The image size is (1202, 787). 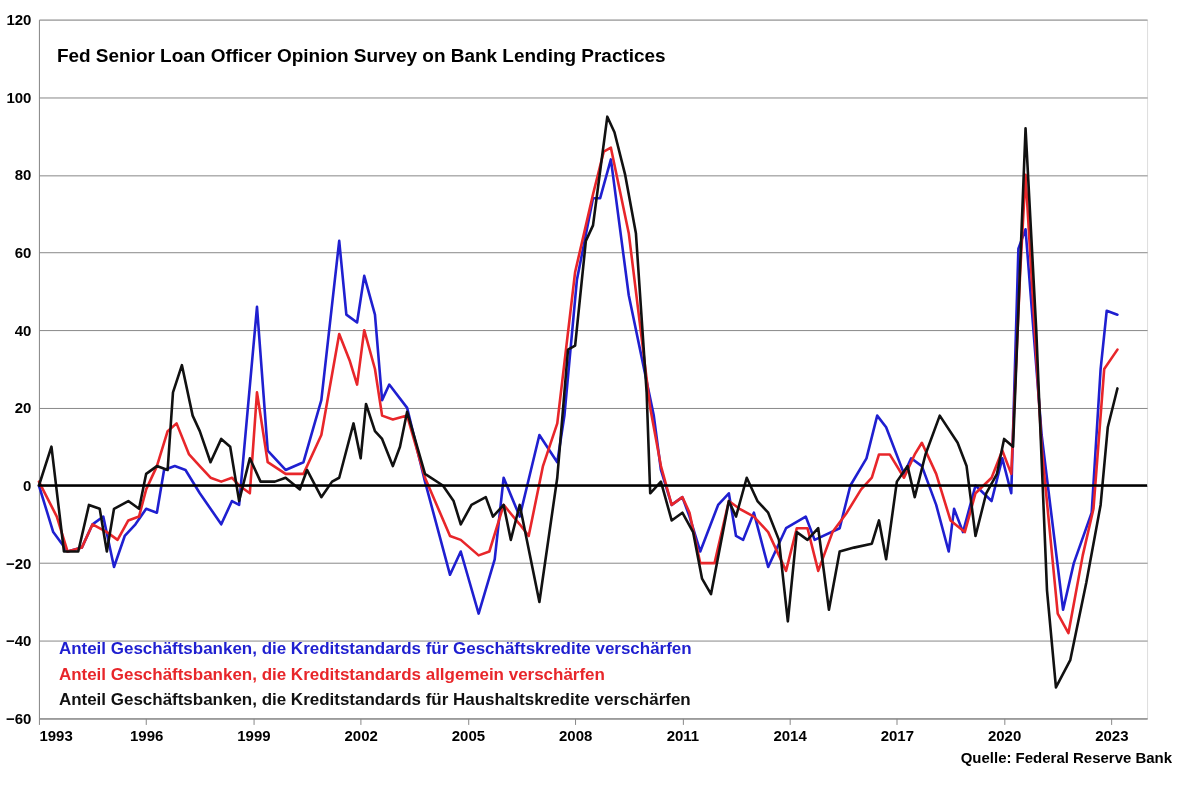 What do you see at coordinates (23, 408) in the screenshot?
I see `y-tick-label: 20` at bounding box center [23, 408].